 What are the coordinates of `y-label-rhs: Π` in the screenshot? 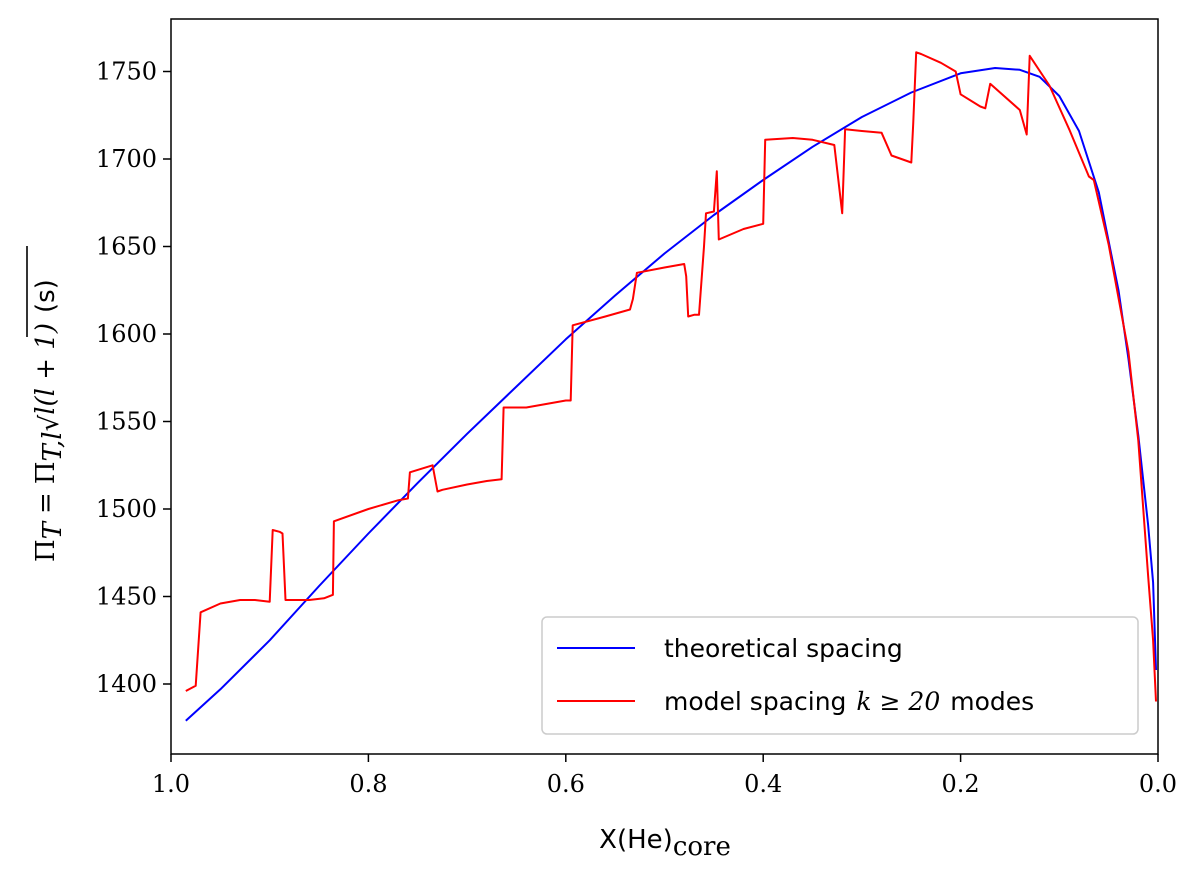 It's located at (46, 472).